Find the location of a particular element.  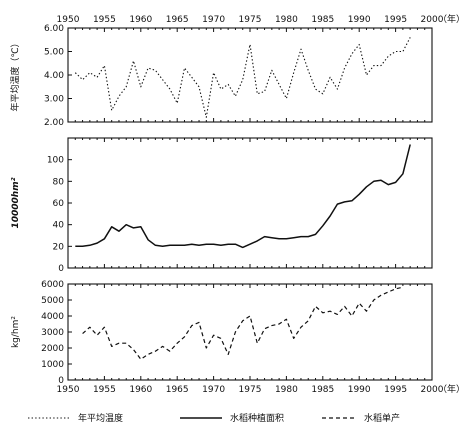

y-tick-label: 100 is located at coordinates (55, 161).